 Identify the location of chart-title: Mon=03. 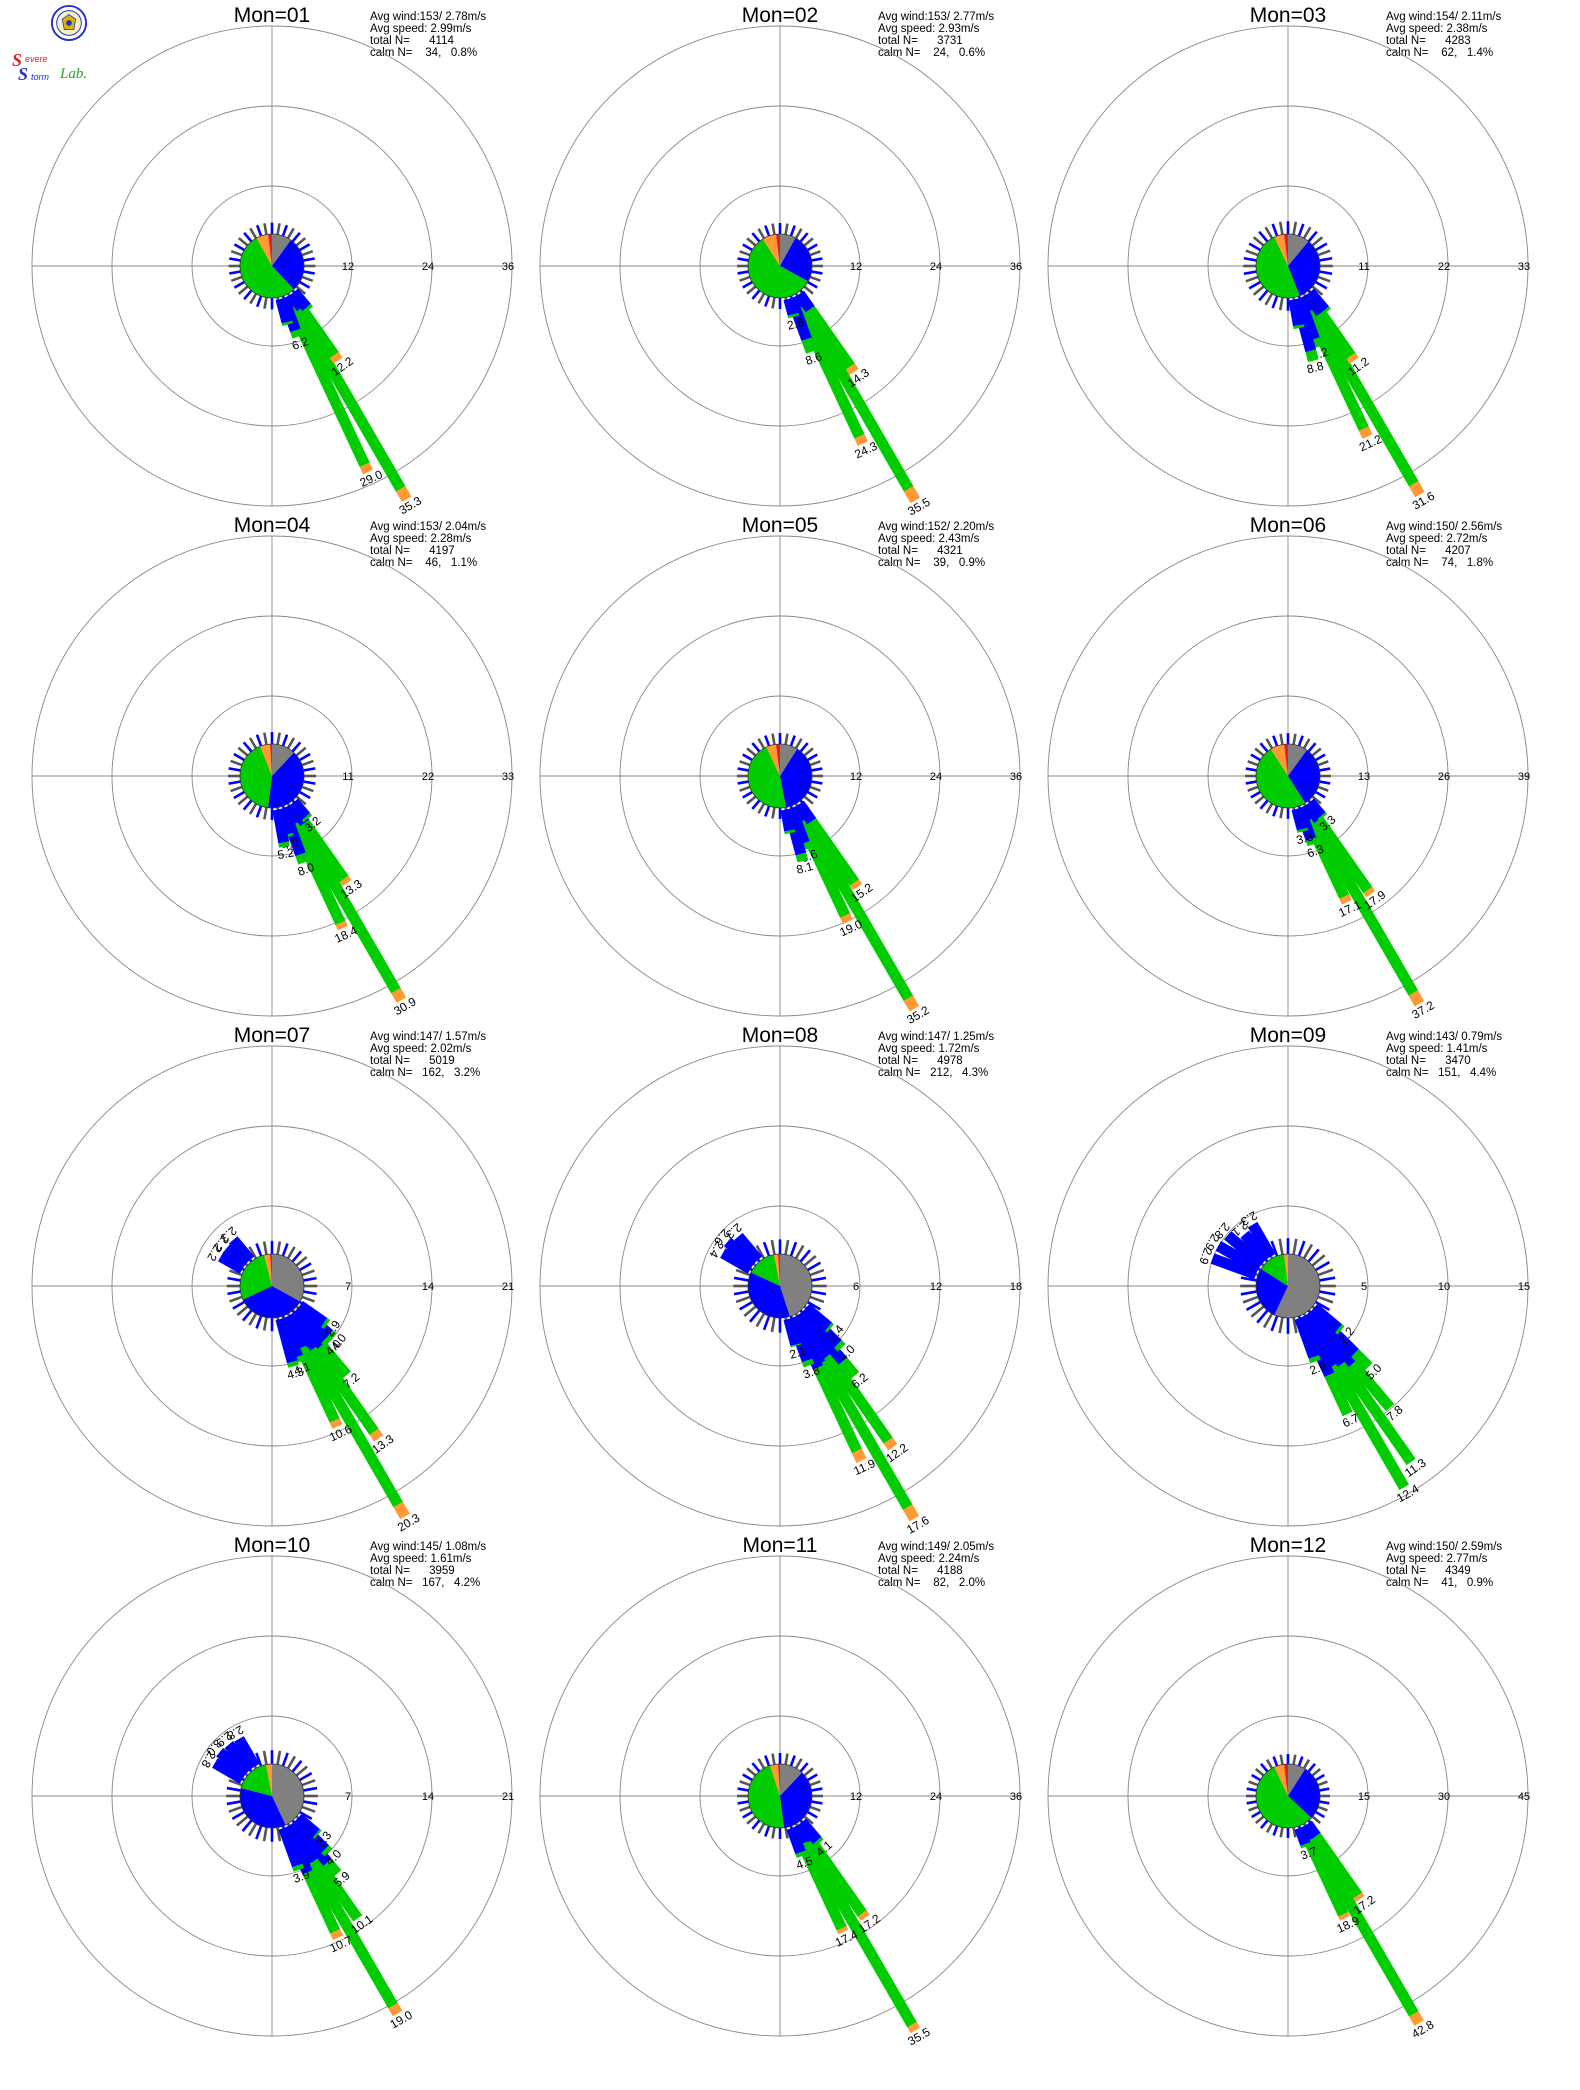
(1288, 15).